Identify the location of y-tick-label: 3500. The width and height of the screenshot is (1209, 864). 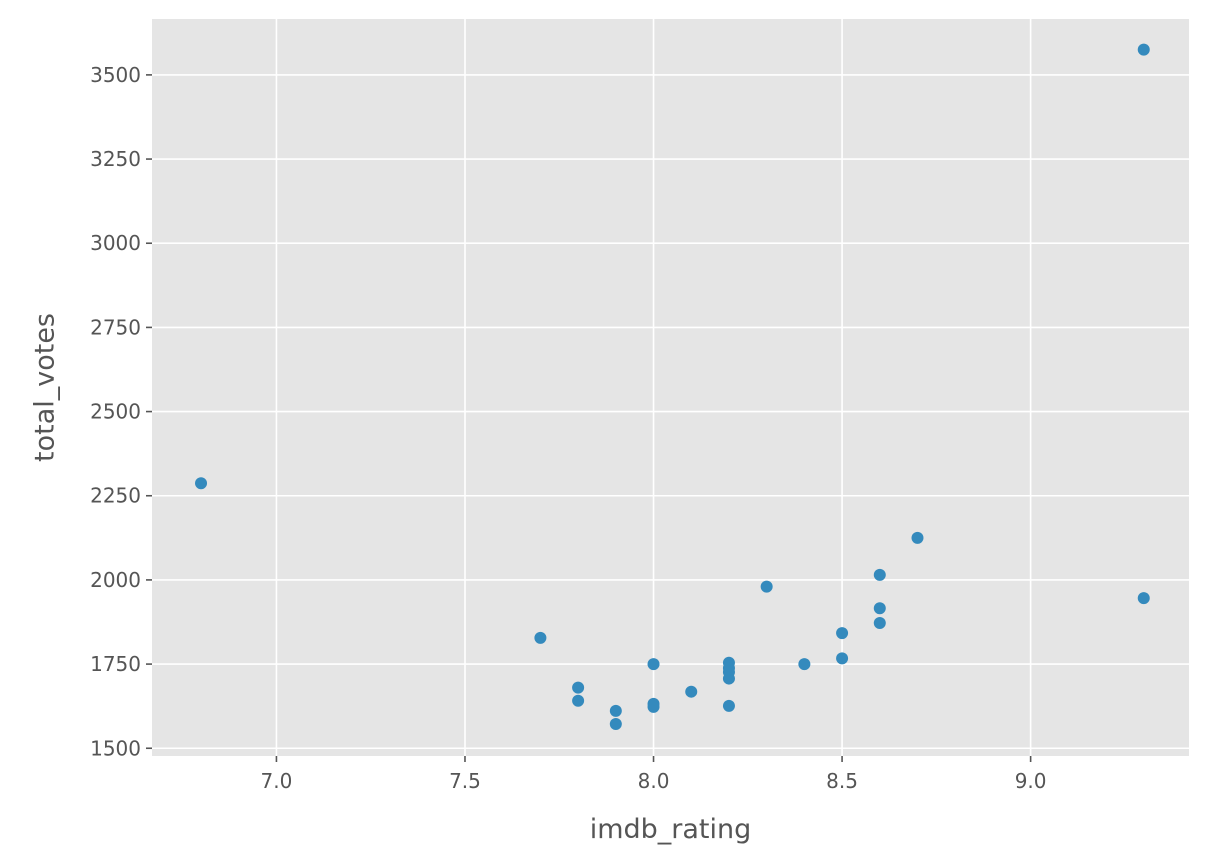
(115, 75).